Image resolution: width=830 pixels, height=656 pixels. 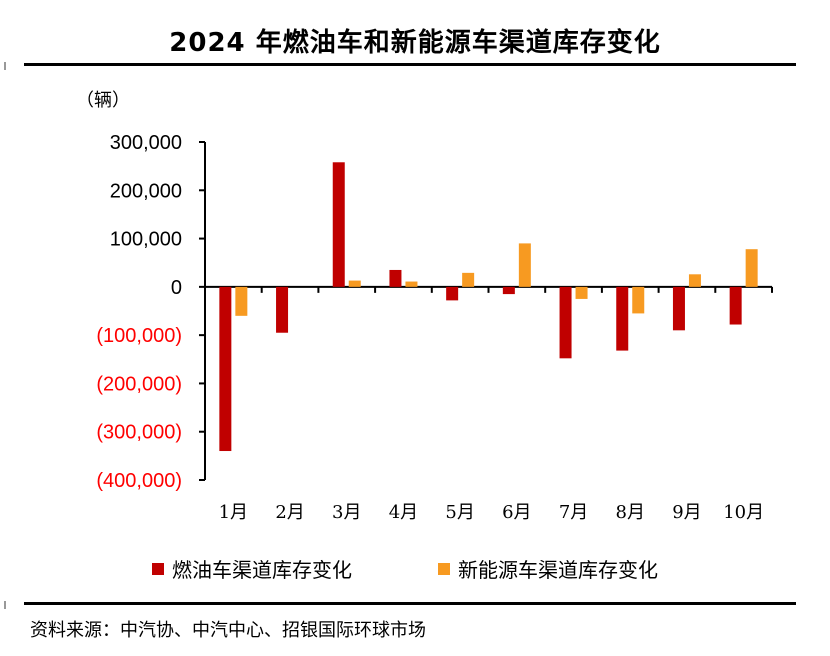 What do you see at coordinates (516, 512) in the screenshot?
I see `x-tick-label: 6月` at bounding box center [516, 512].